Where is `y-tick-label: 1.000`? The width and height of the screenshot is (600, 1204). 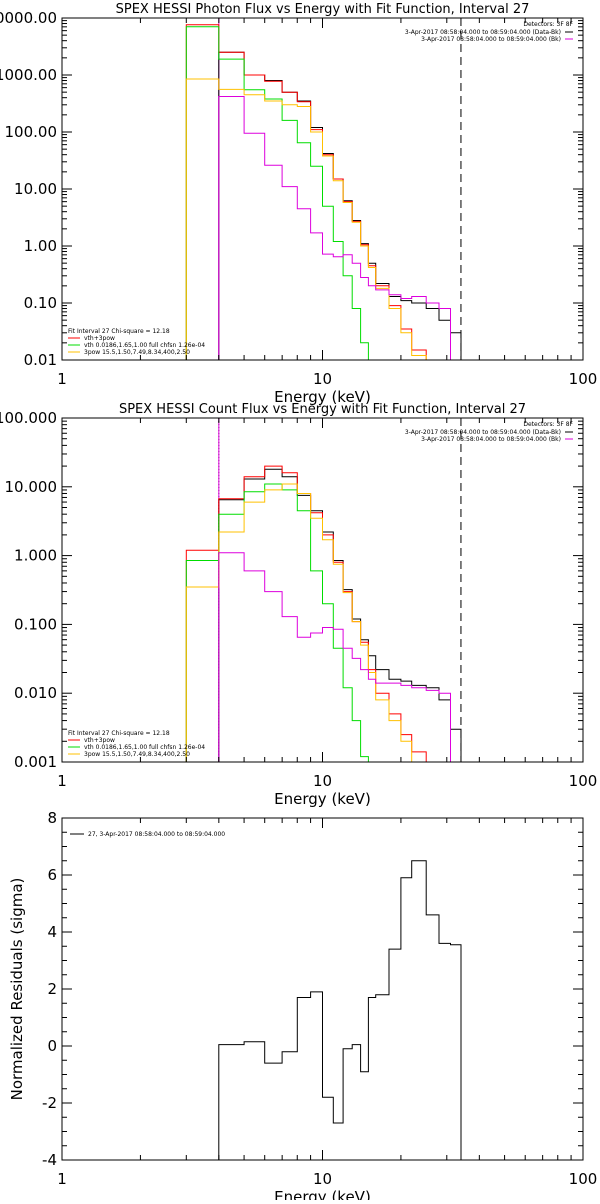
y-tick-label: 1.000 is located at coordinates (35, 556).